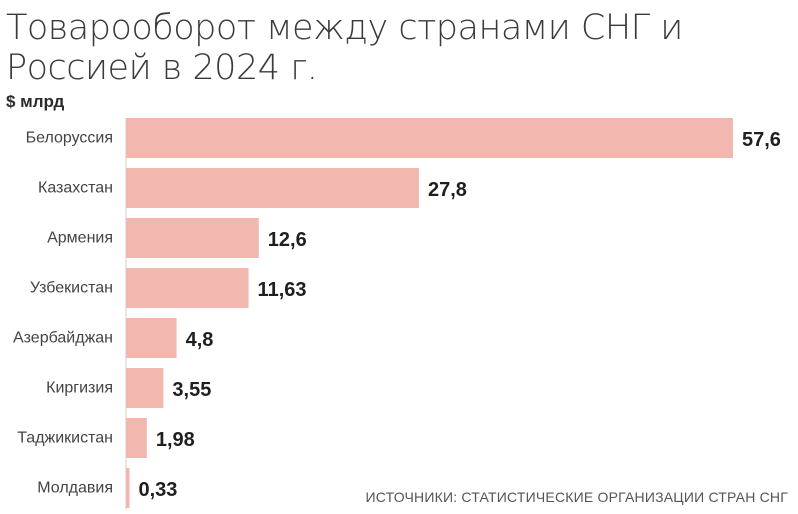 The image size is (798, 514). What do you see at coordinates (200, 340) in the screenshot?
I see `value-label: 4,8` at bounding box center [200, 340].